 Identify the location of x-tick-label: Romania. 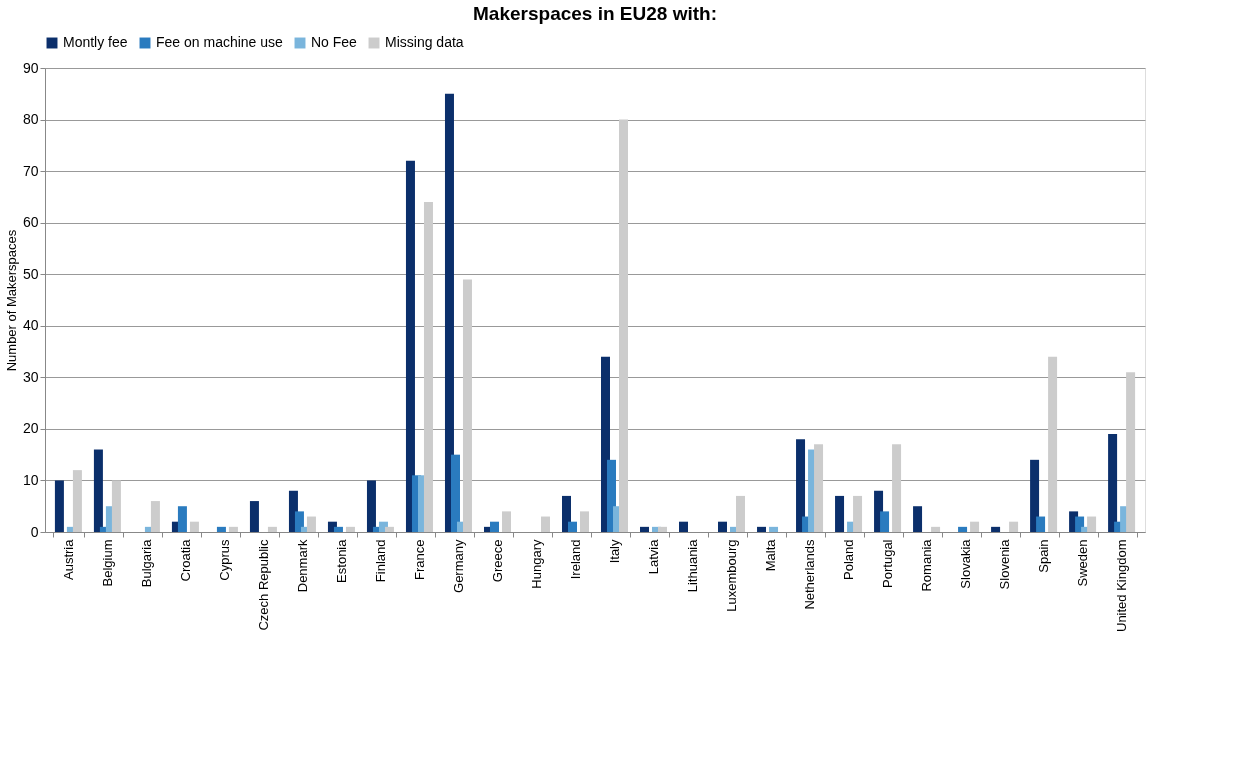
(927, 565).